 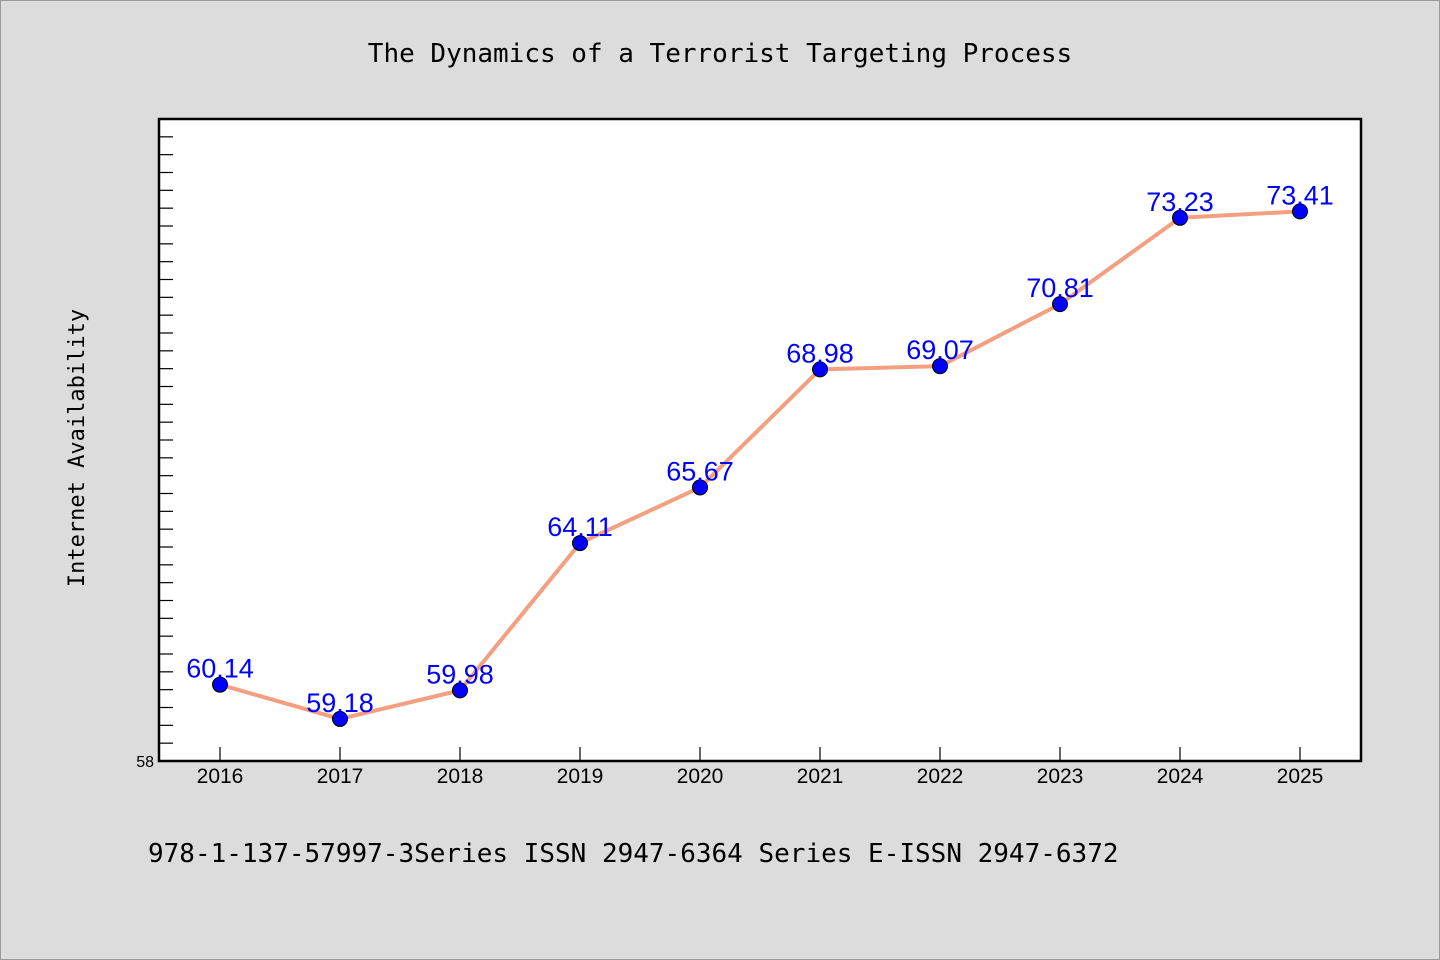 I want to click on x-tick-label: 2017, so click(x=340, y=776).